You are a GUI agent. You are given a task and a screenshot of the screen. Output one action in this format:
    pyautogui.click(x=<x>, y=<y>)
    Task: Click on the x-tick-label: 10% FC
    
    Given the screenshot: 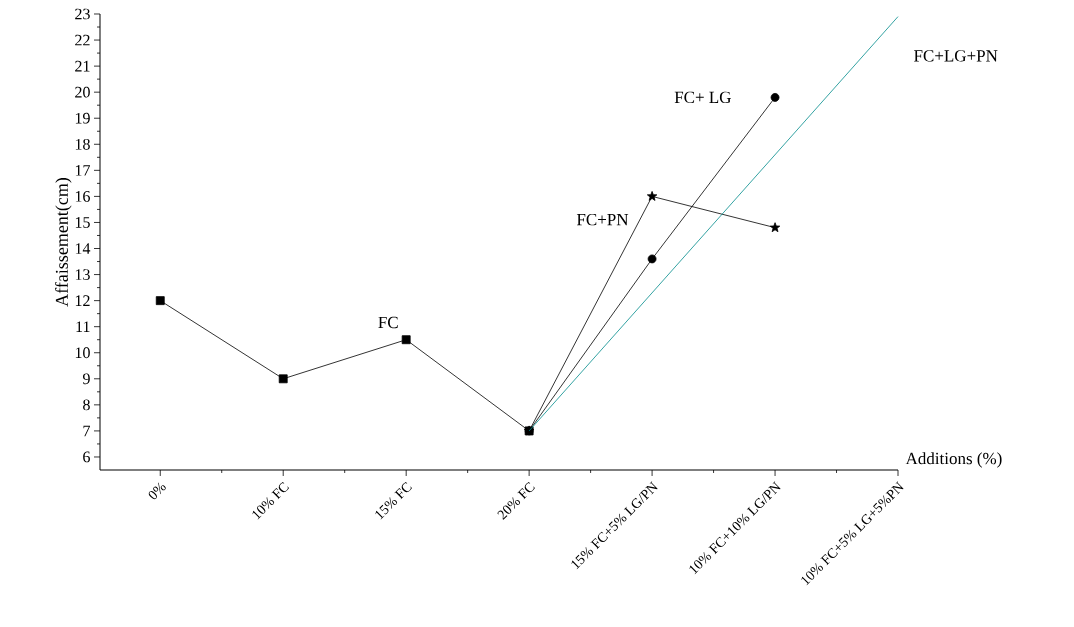 What is the action you would take?
    pyautogui.click(x=271, y=500)
    